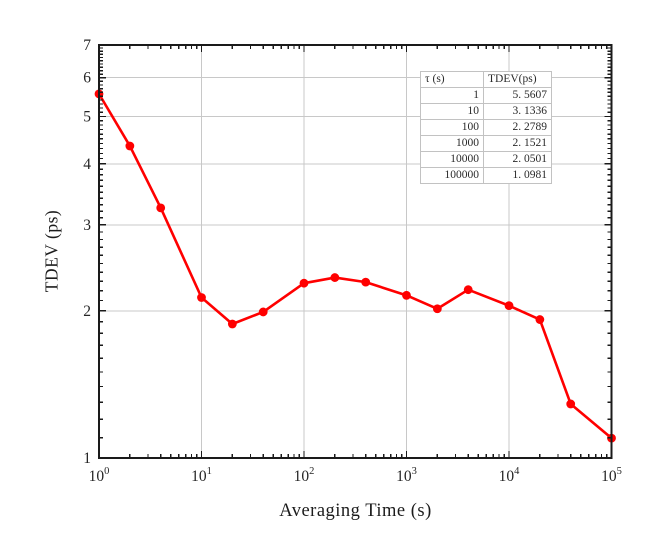 The height and width of the screenshot is (537, 669). What do you see at coordinates (452, 159) in the screenshot?
I see `table-cell: 10000` at bounding box center [452, 159].